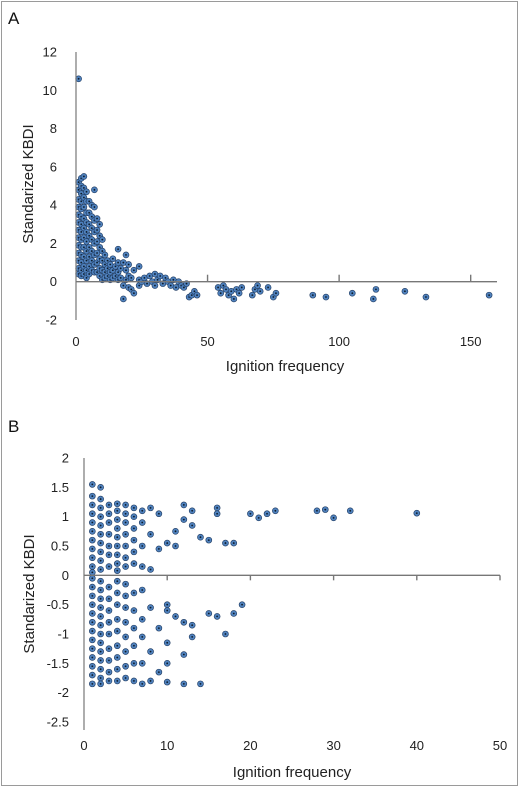  Describe the element at coordinates (339, 341) in the screenshot. I see `a-x-tick-label: 100` at that location.